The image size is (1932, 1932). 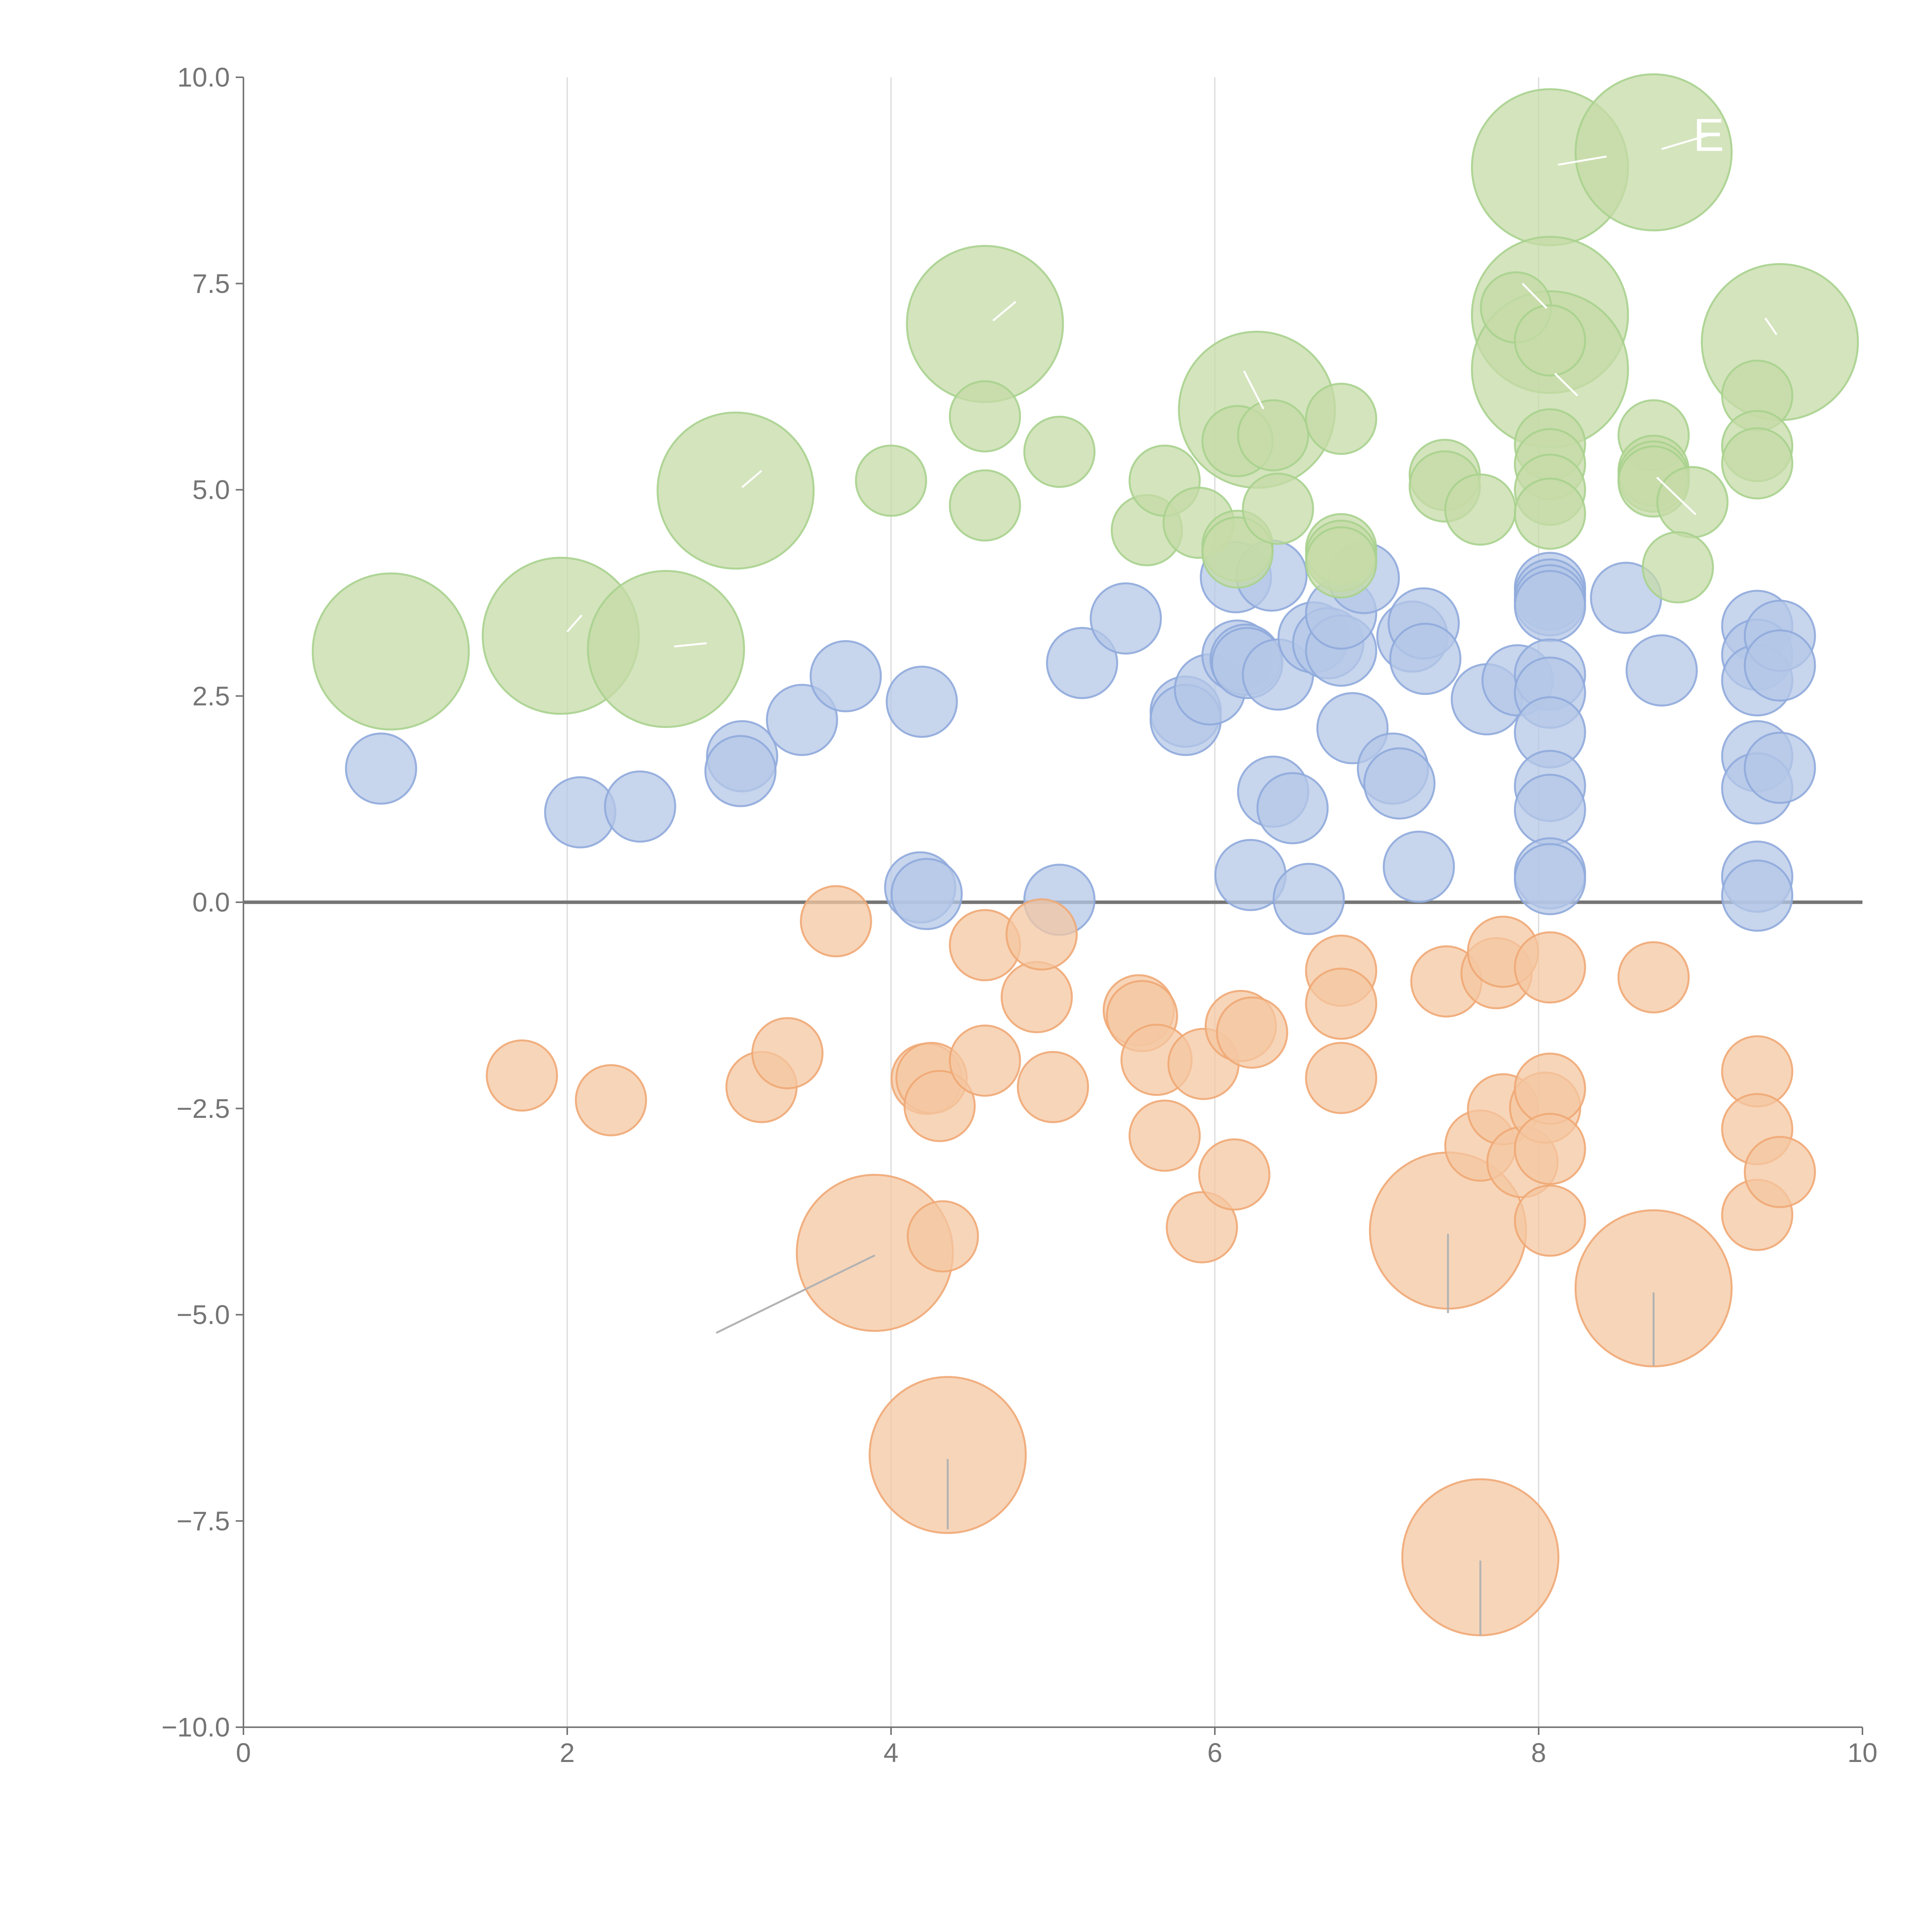 I want to click on x-tick-label: 0, so click(x=244, y=1753).